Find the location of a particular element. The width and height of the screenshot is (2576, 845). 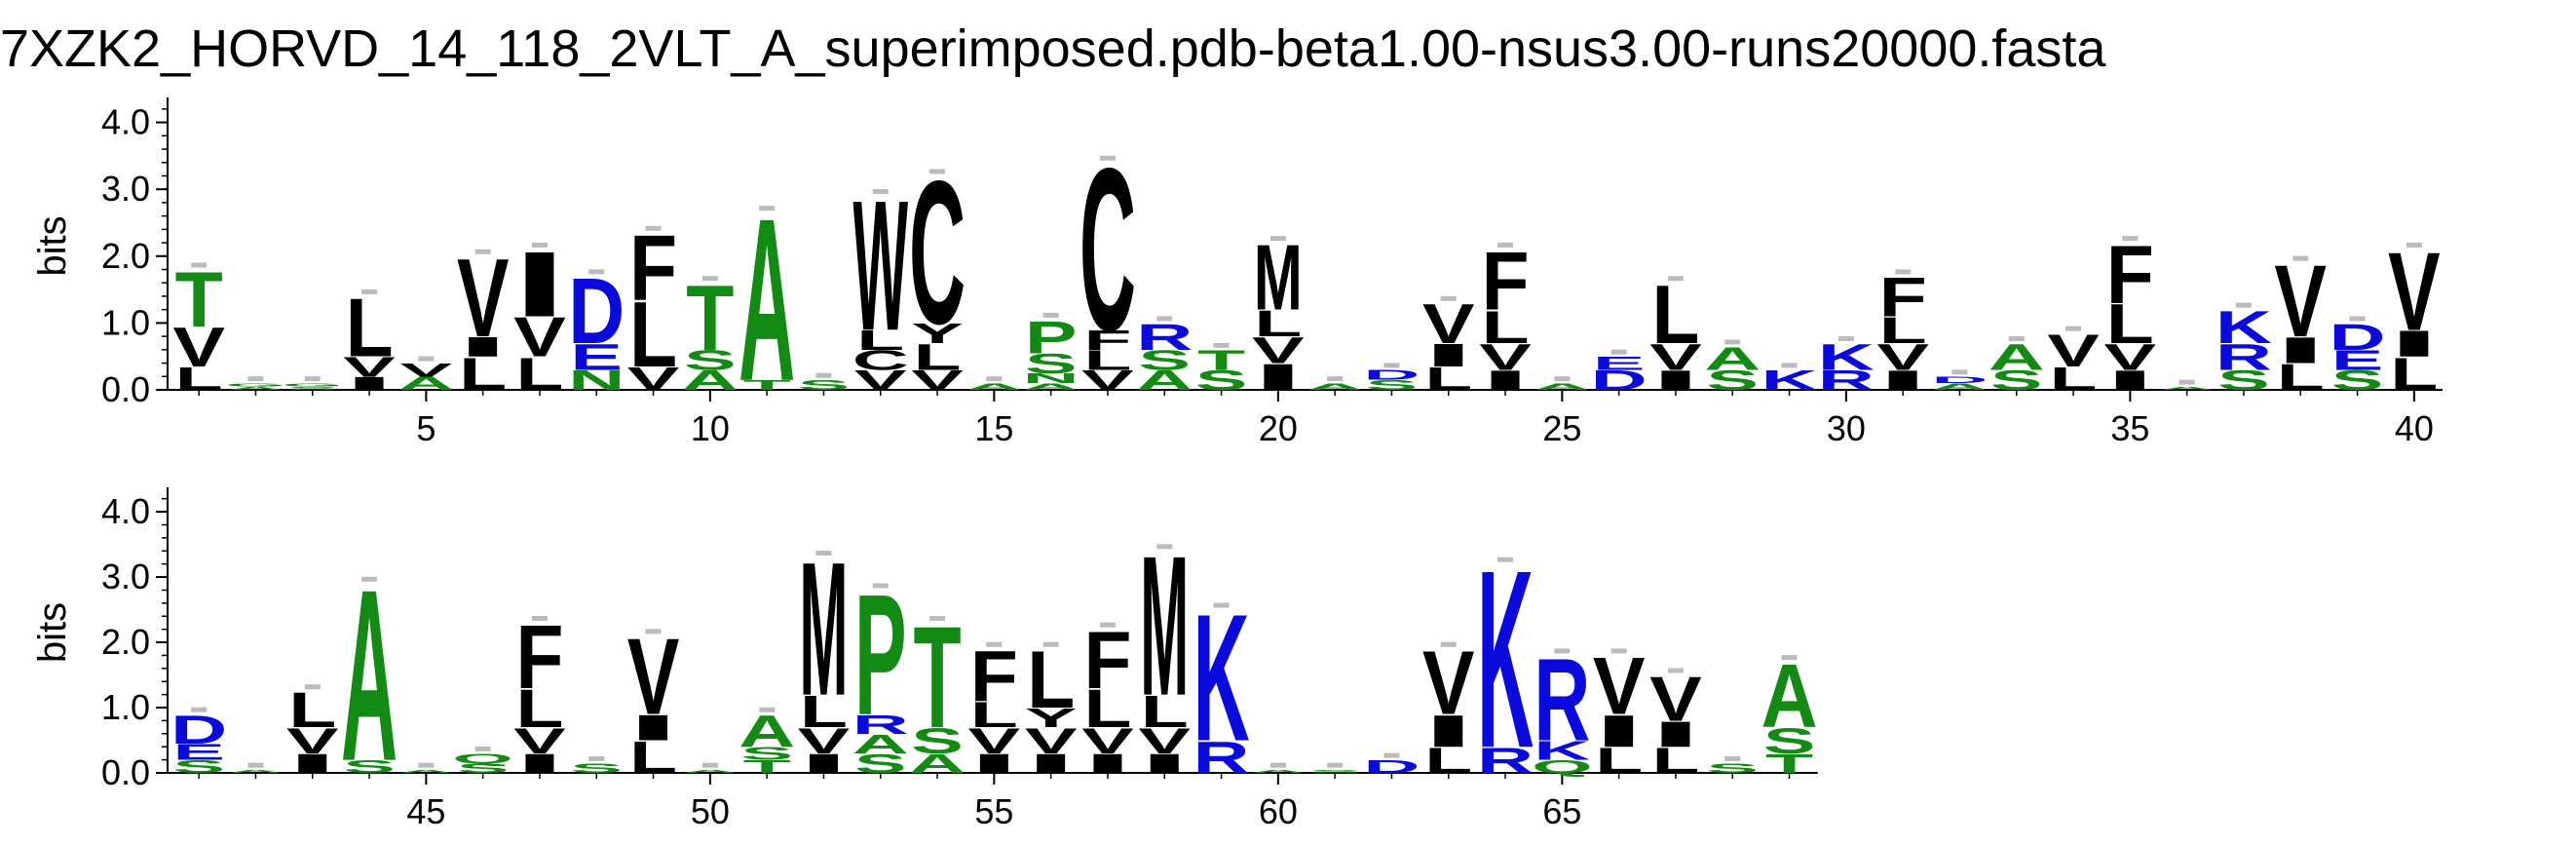

logo-column-69: TSA is located at coordinates (1790, 712).